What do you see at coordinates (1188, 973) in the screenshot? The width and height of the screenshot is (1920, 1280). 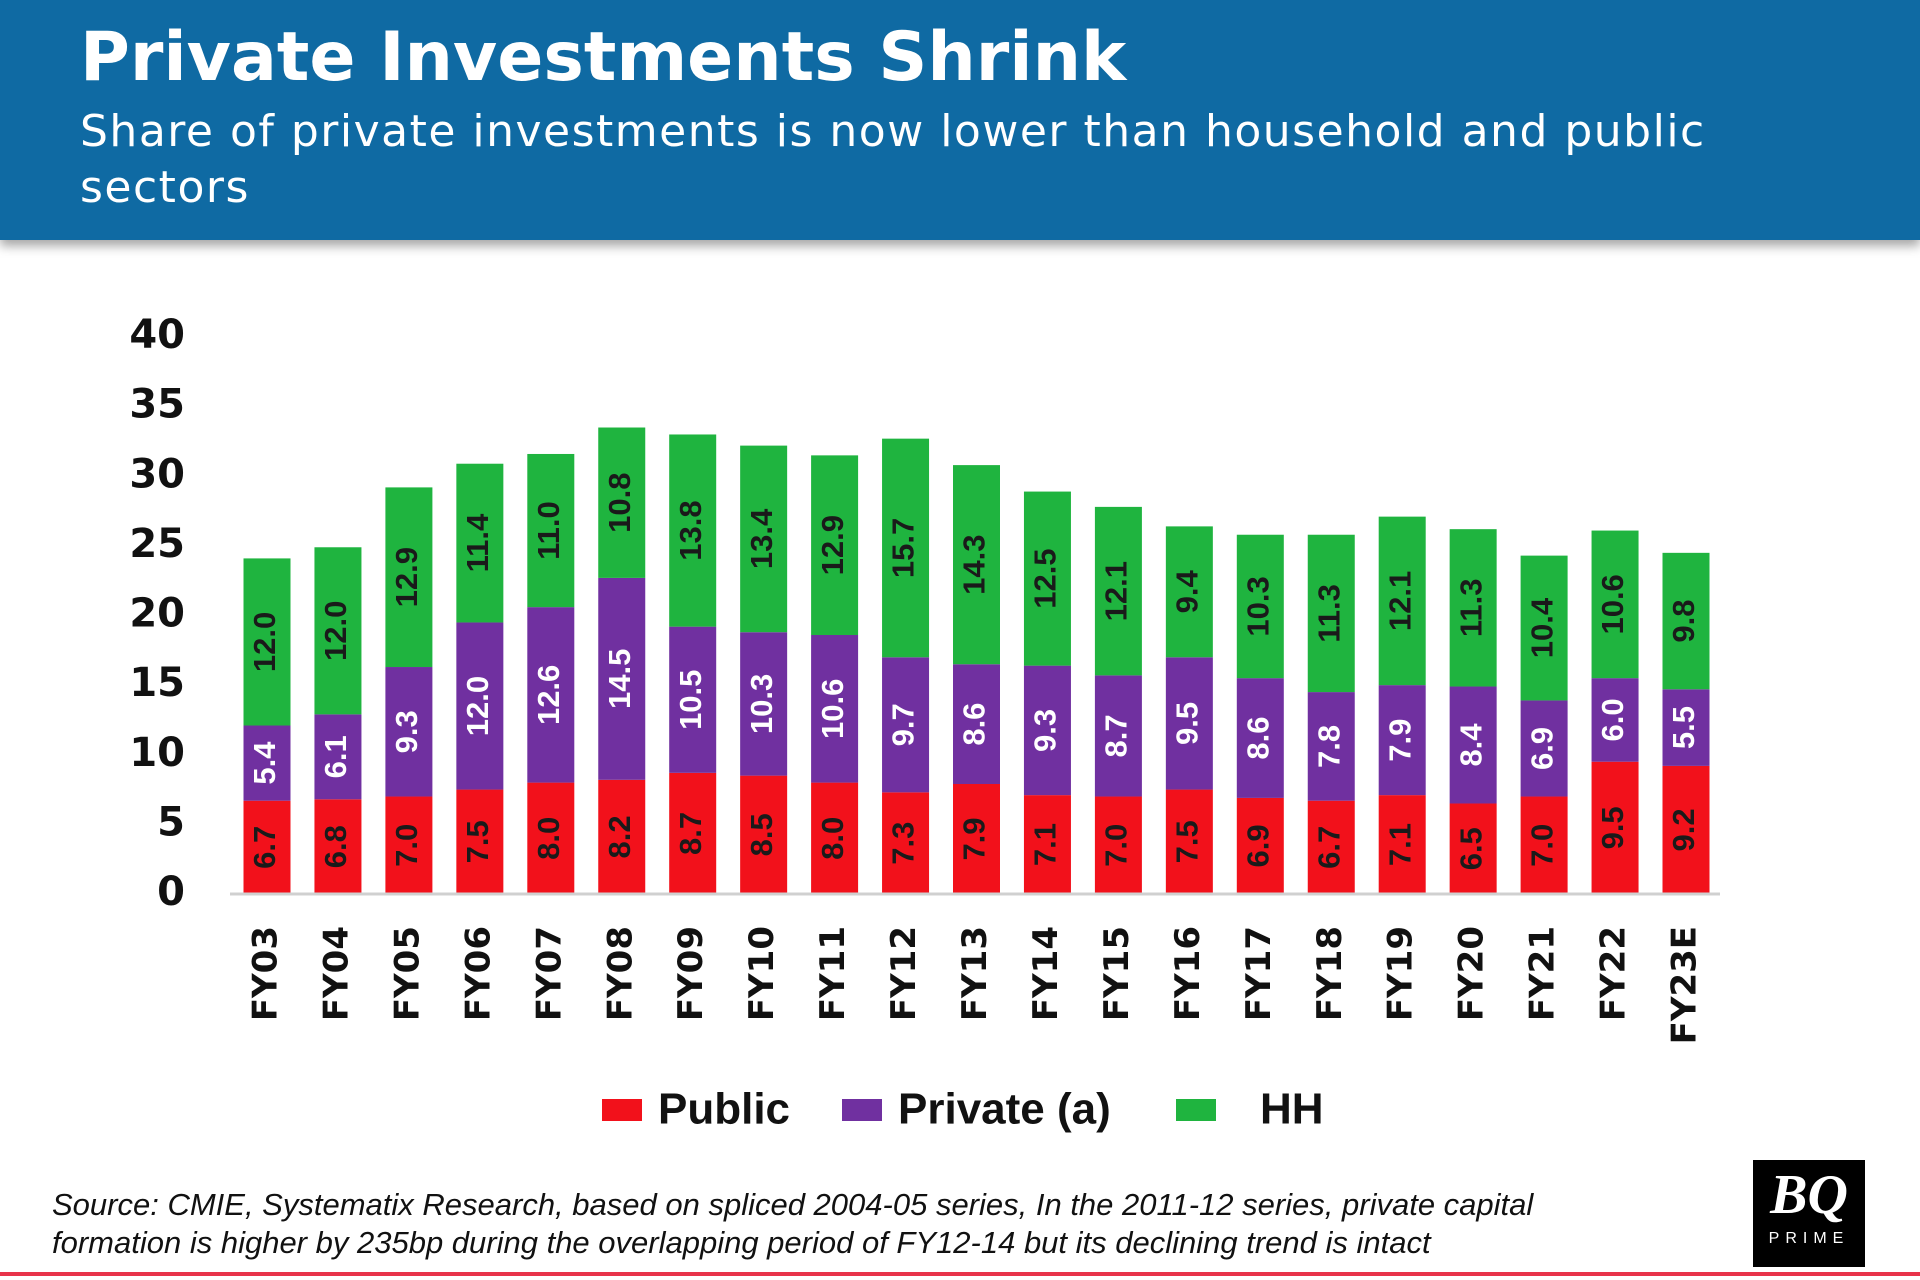 I see `x-tick-label: FY16` at bounding box center [1188, 973].